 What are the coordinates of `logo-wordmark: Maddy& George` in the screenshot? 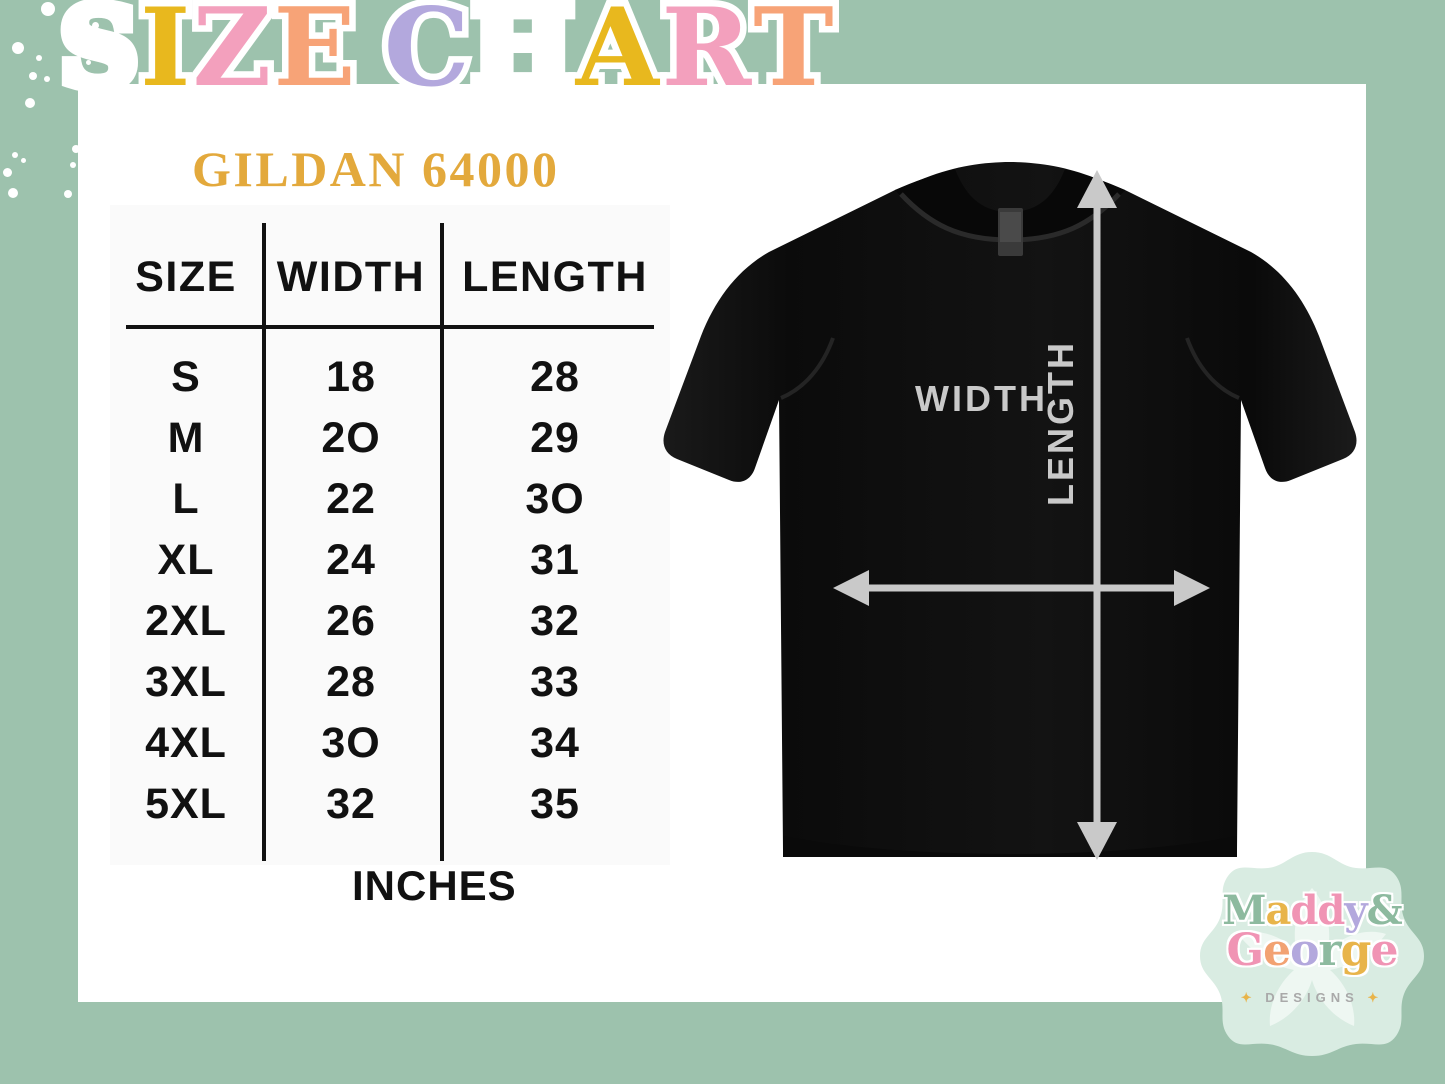 It's located at (1312, 932).